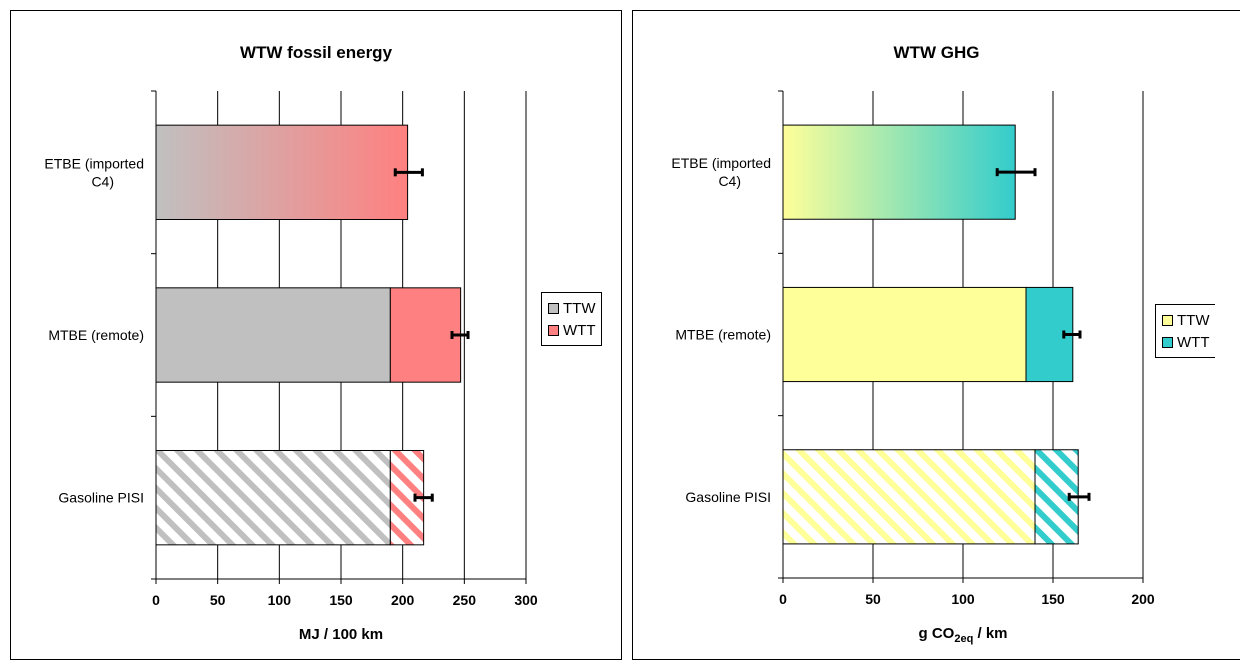 The image size is (1240, 661). What do you see at coordinates (526, 600) in the screenshot?
I see `x-tick-label: 300` at bounding box center [526, 600].